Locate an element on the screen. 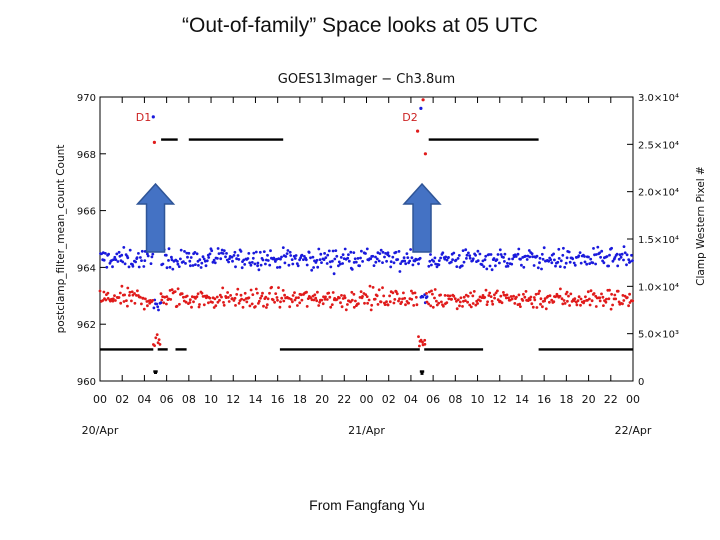 Image resolution: width=720 pixels, height=540 pixels. chart-title: GOES13Imager − Ch3.8um is located at coordinates (366, 79).